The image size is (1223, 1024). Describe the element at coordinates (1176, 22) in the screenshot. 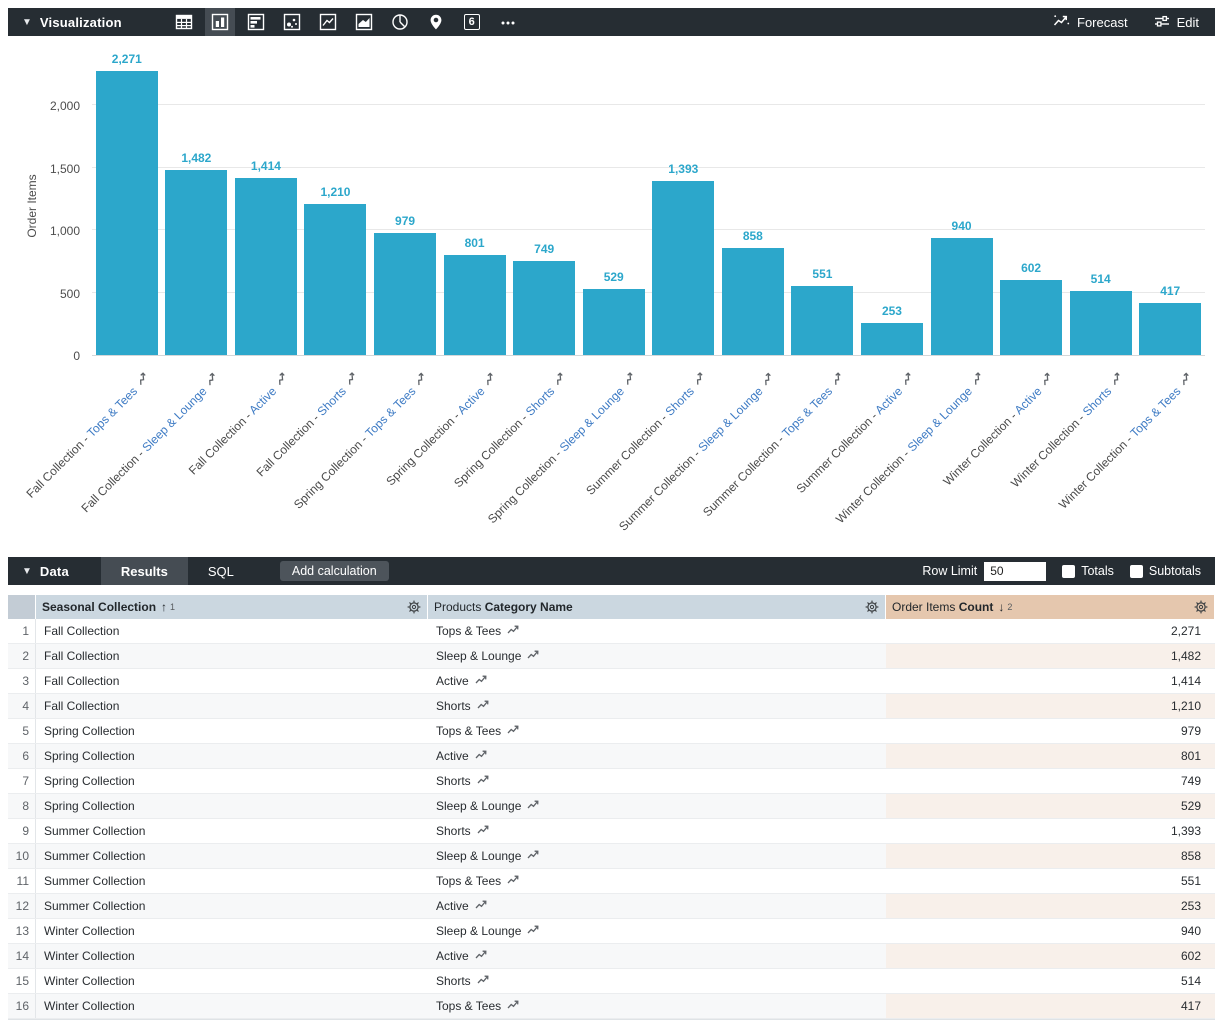

I see `edit-button: Edit` at that location.